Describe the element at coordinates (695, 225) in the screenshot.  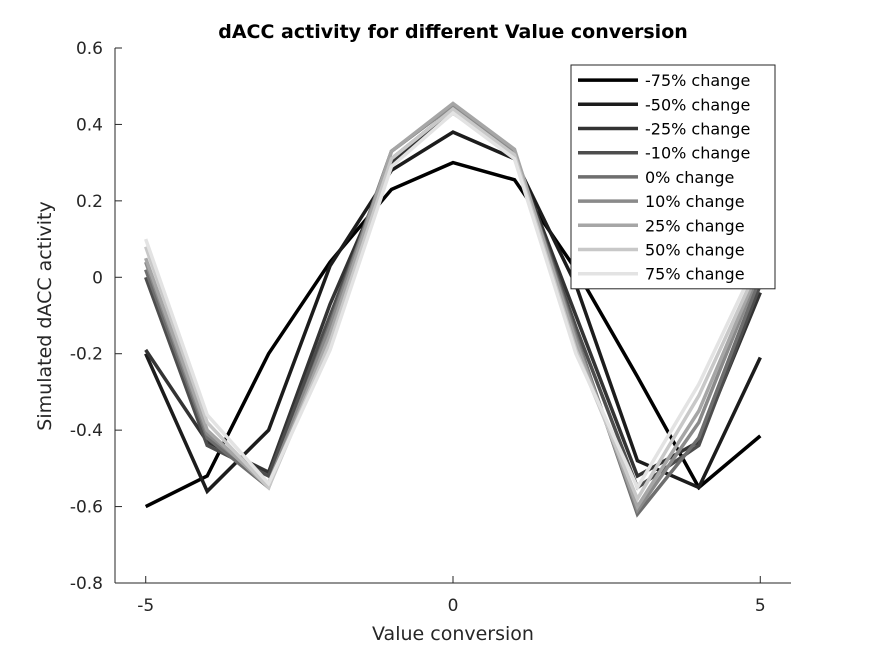
I see `legend-label: 25% change` at that location.